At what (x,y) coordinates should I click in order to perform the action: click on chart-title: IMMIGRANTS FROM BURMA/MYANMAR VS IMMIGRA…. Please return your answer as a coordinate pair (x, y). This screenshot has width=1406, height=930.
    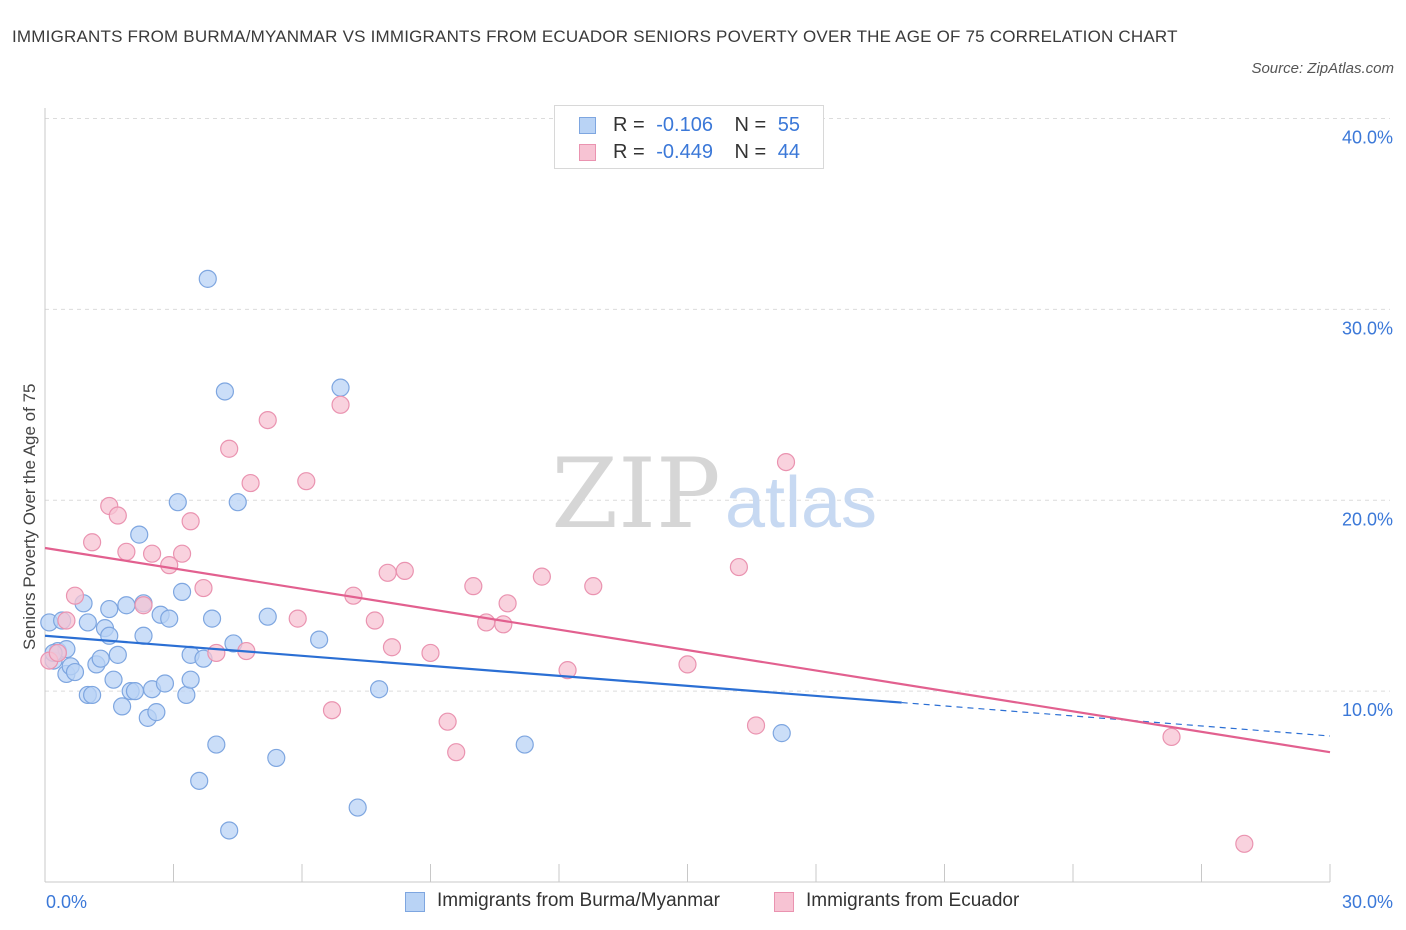
    Looking at the image, I should click on (595, 36).